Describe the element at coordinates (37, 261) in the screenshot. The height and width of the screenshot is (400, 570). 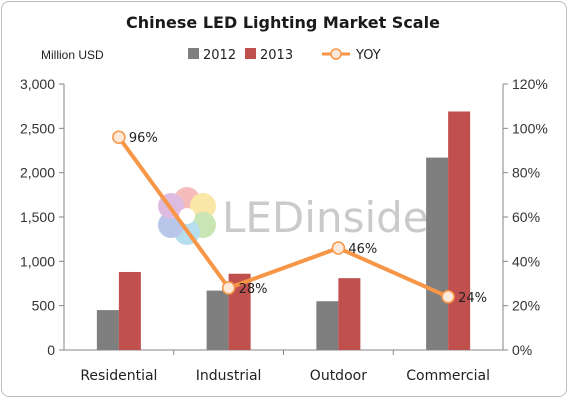
I see `left-tick-label: 1,000` at that location.